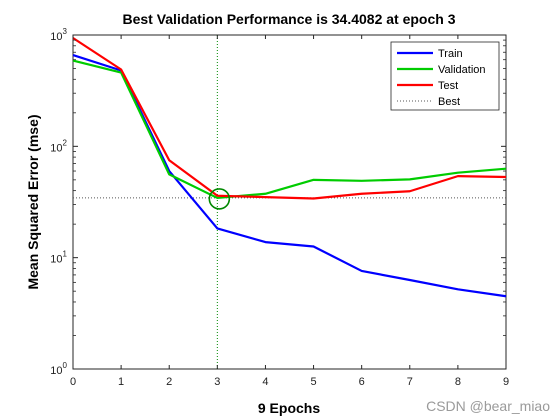 Image resolution: width=560 pixels, height=420 pixels. What do you see at coordinates (169, 382) in the screenshot?
I see `x-tick-label: 2` at bounding box center [169, 382].